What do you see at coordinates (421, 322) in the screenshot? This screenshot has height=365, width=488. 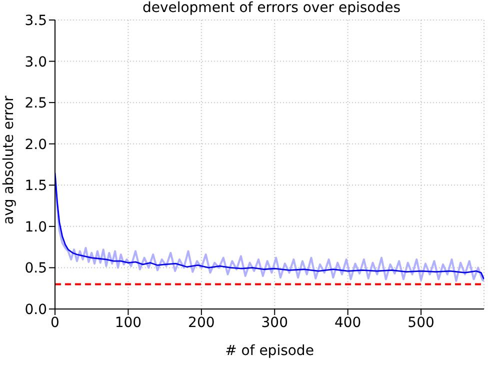 I see `x-tick-label: 500` at bounding box center [421, 322].